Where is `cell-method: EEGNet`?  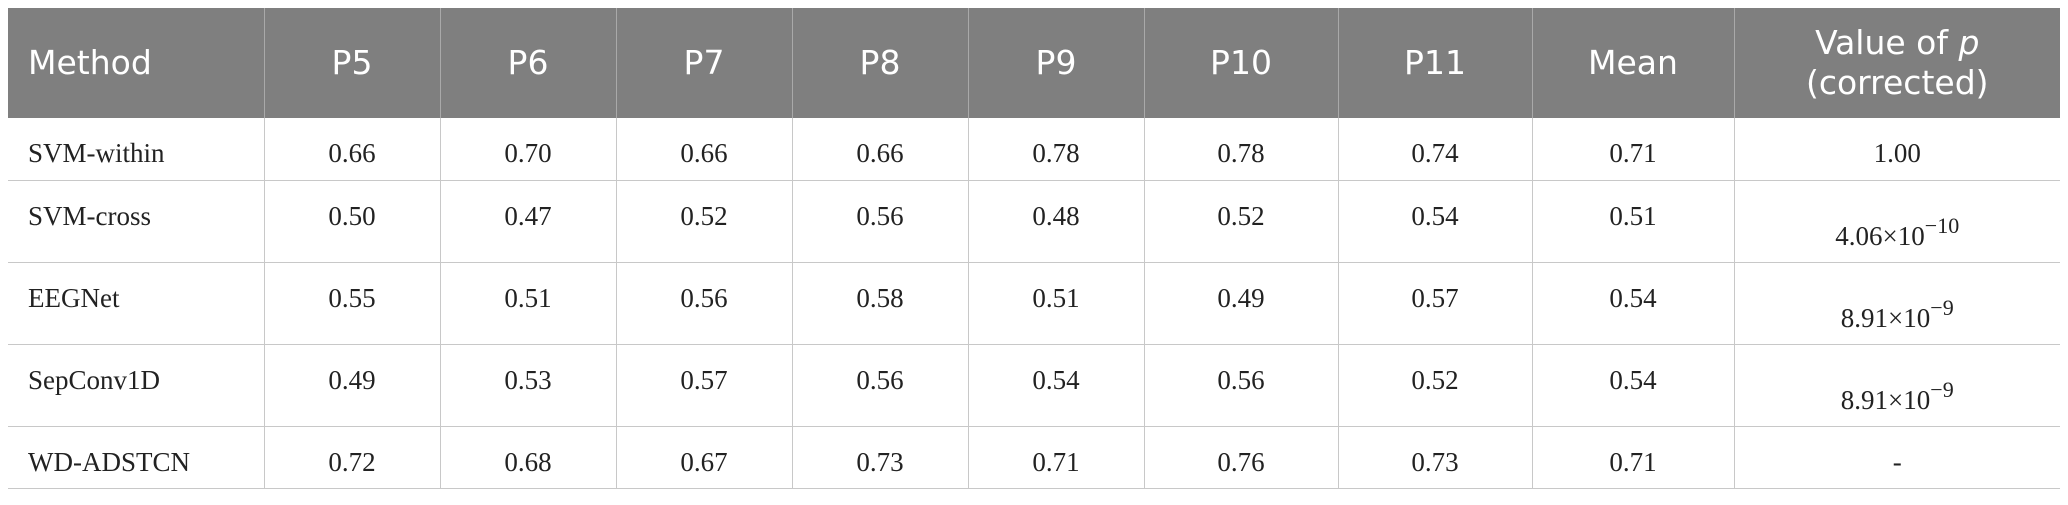
cell-method: EEGNet is located at coordinates (136, 303).